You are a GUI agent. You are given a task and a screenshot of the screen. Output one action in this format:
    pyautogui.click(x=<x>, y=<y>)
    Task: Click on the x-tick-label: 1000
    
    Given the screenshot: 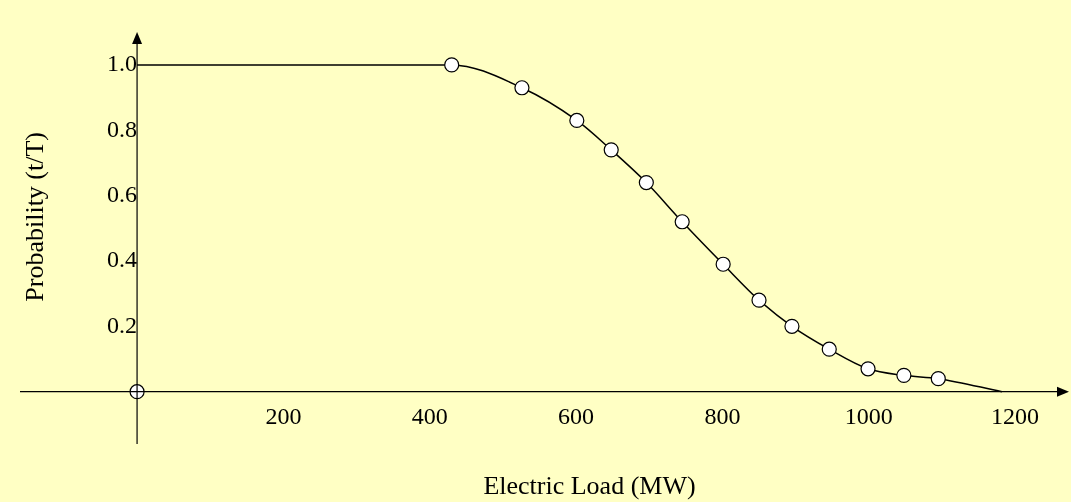 What is the action you would take?
    pyautogui.click(x=868, y=416)
    